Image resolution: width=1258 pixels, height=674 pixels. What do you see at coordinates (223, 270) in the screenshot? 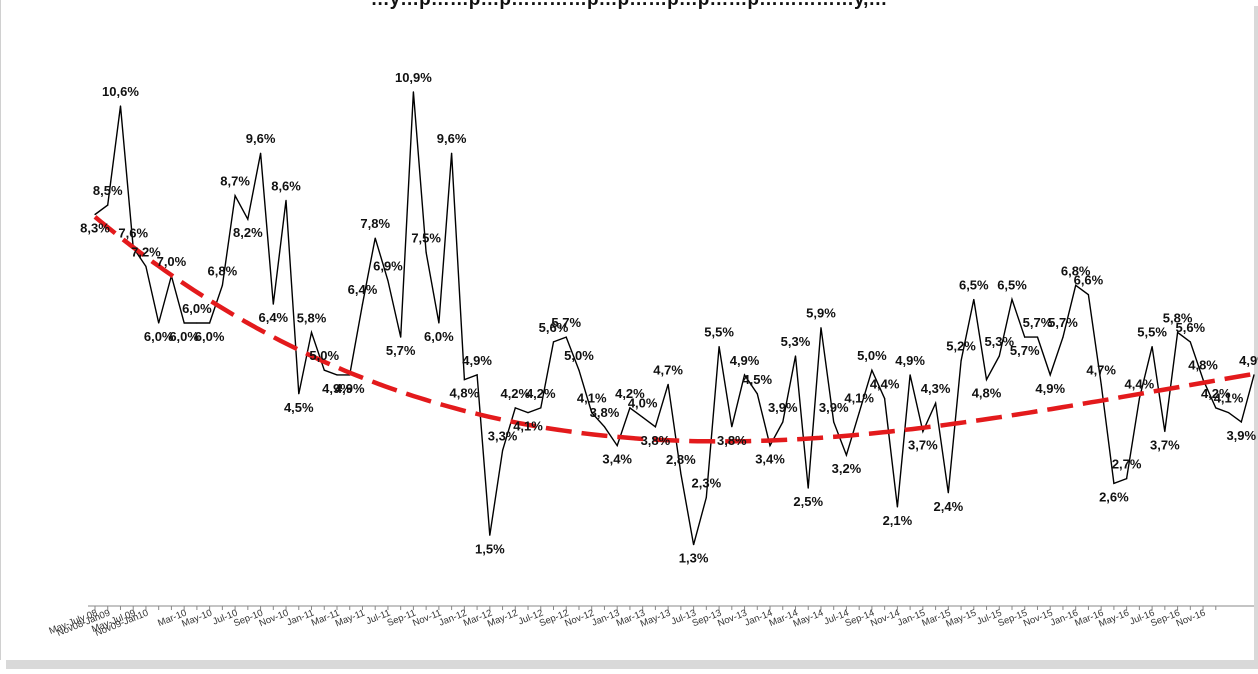
I see `data-label: 6,8%` at bounding box center [223, 270].